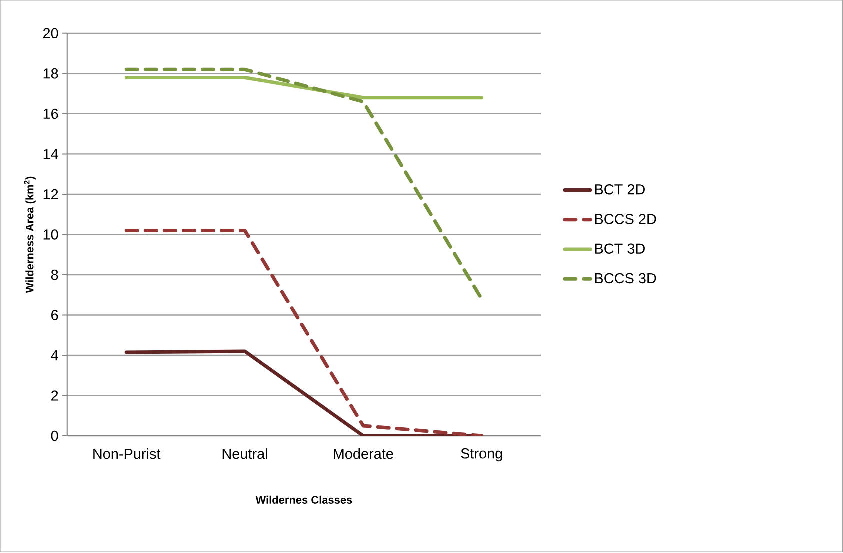 This screenshot has width=843, height=553. Describe the element at coordinates (51, 235) in the screenshot. I see `y-tick-label: 10` at that location.